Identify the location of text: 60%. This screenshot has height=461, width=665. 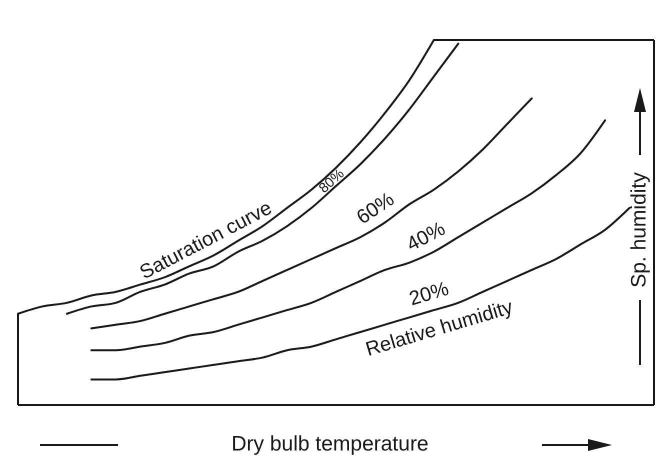
(375, 208).